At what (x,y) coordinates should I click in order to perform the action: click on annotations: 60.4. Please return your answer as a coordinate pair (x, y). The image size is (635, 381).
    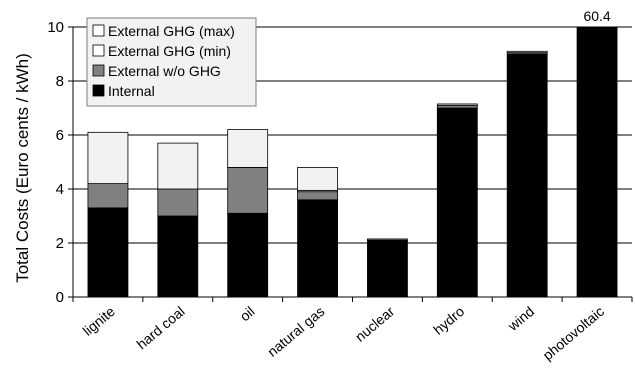
    Looking at the image, I should click on (596, 16).